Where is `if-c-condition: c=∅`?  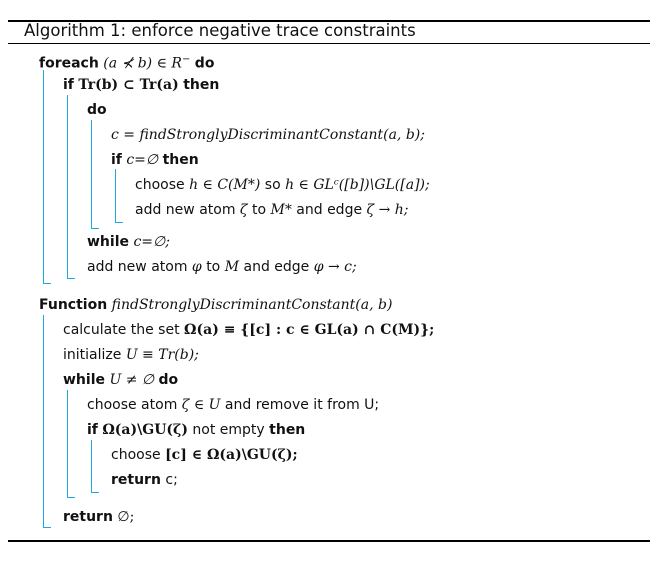 if-c-condition: c=∅ is located at coordinates (142, 160).